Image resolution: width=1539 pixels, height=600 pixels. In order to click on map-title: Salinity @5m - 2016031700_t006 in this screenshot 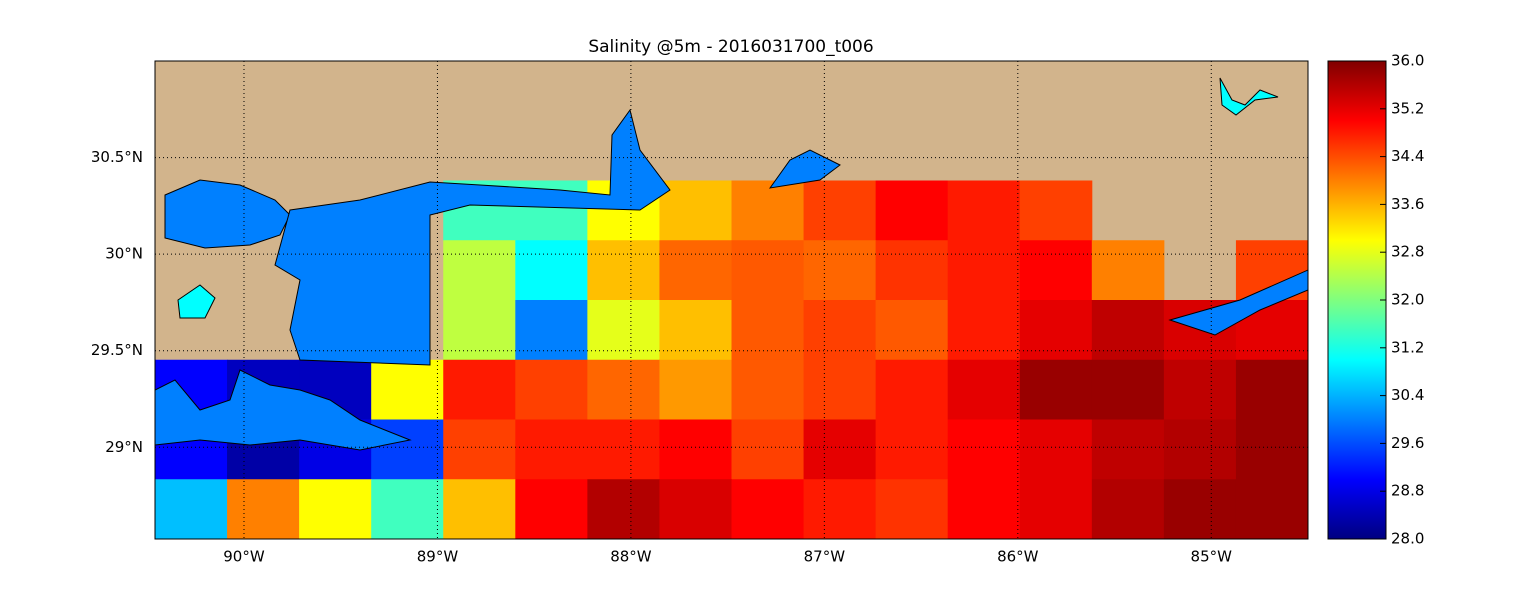, I will do `click(730, 47)`.